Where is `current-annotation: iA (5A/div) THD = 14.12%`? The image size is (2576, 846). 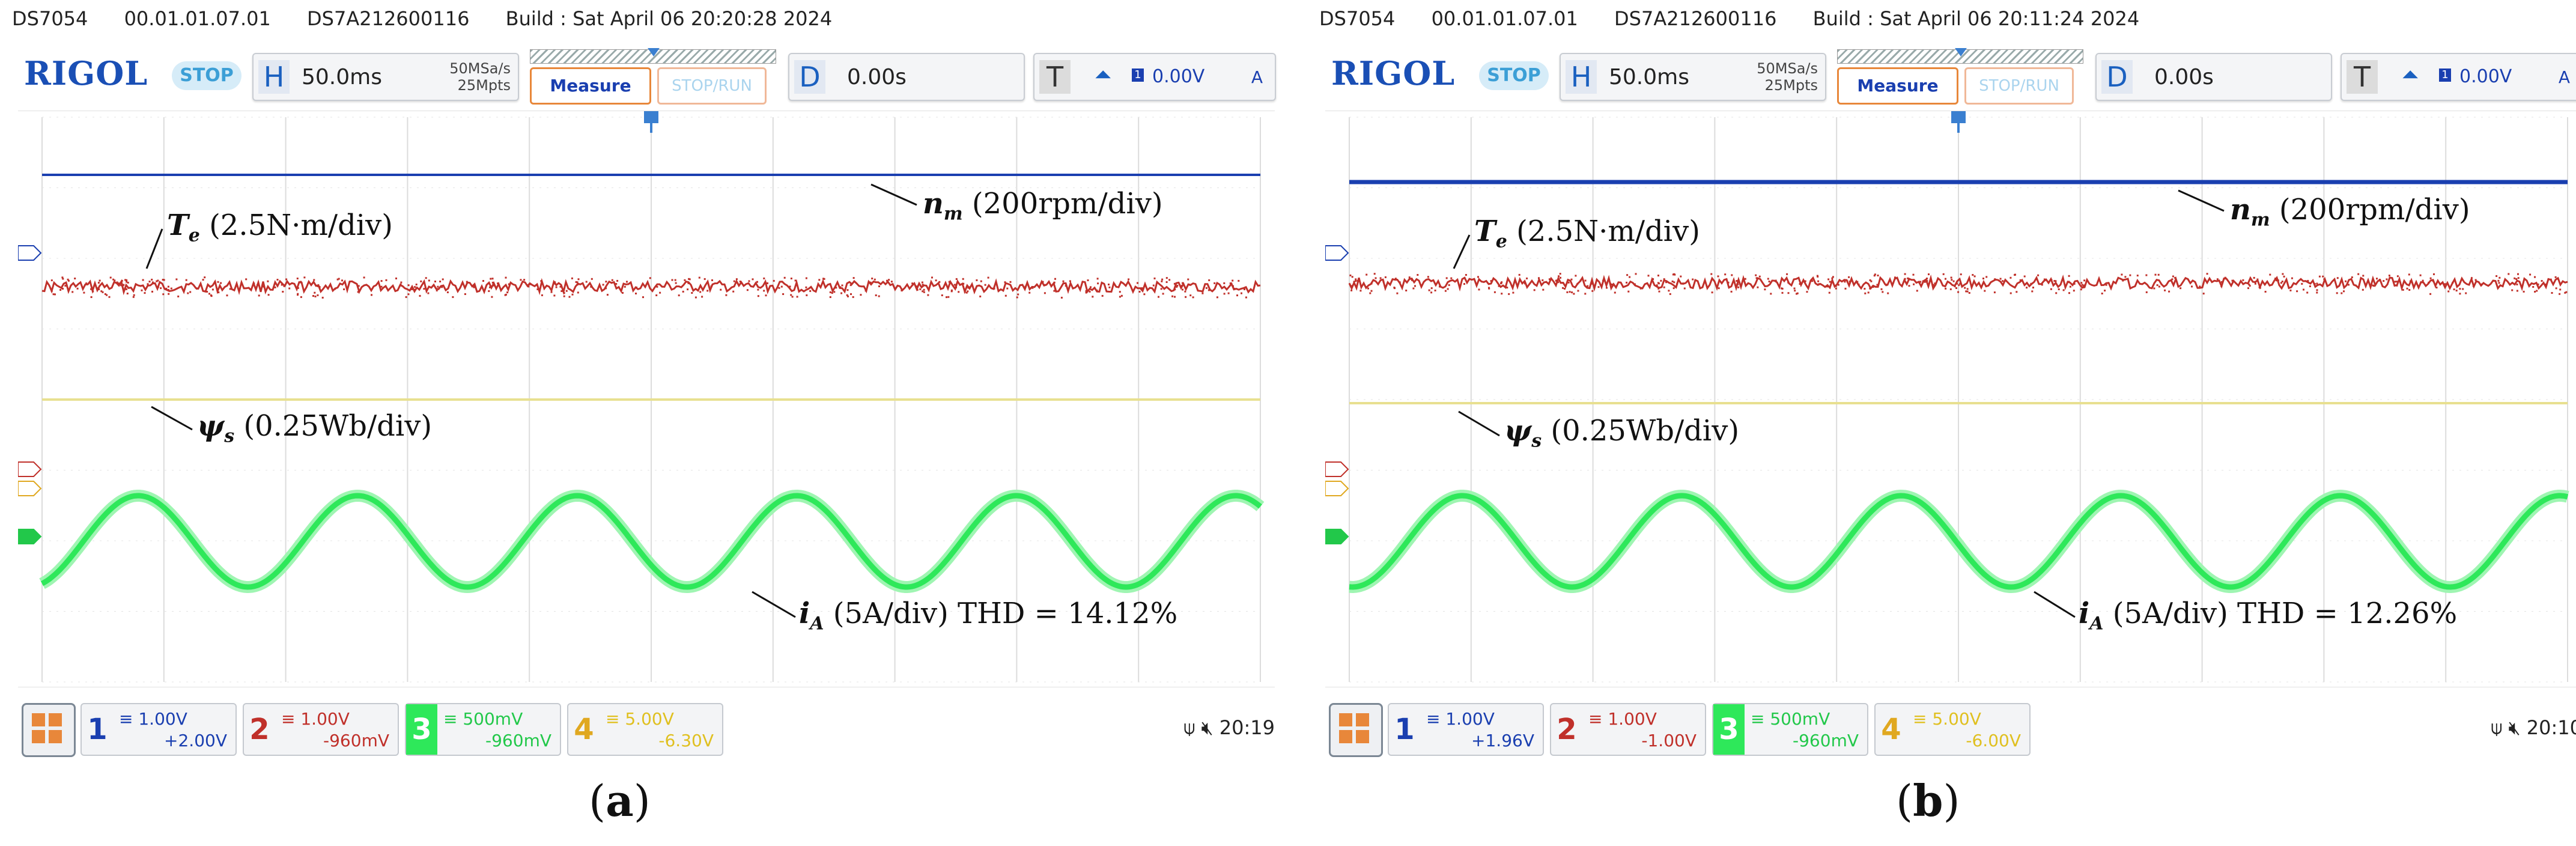
current-annotation: iA (5A/div) THD = 14.12% is located at coordinates (988, 615).